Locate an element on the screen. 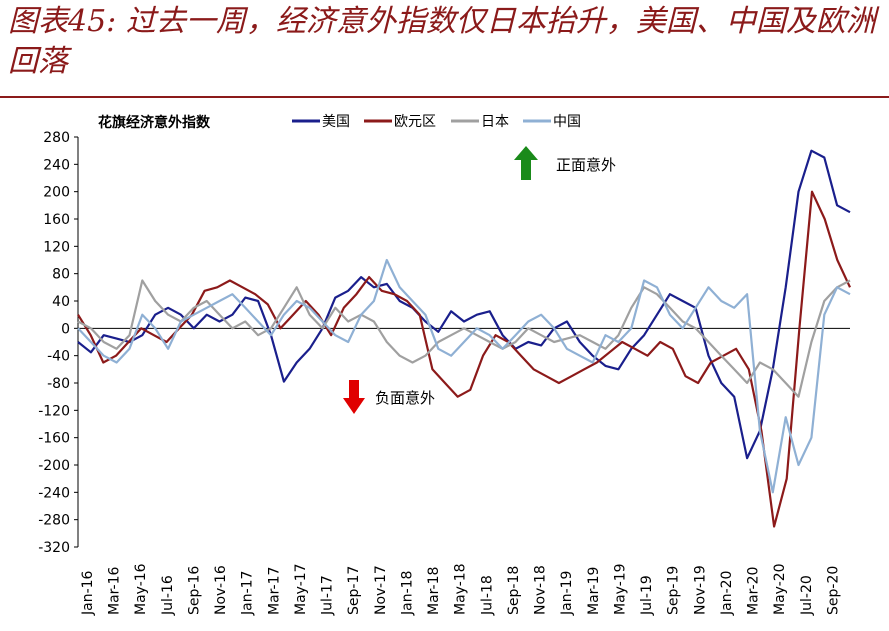 Image resolution: width=889 pixels, height=631 pixels. x-tick-label: May-20 is located at coordinates (780, 589).